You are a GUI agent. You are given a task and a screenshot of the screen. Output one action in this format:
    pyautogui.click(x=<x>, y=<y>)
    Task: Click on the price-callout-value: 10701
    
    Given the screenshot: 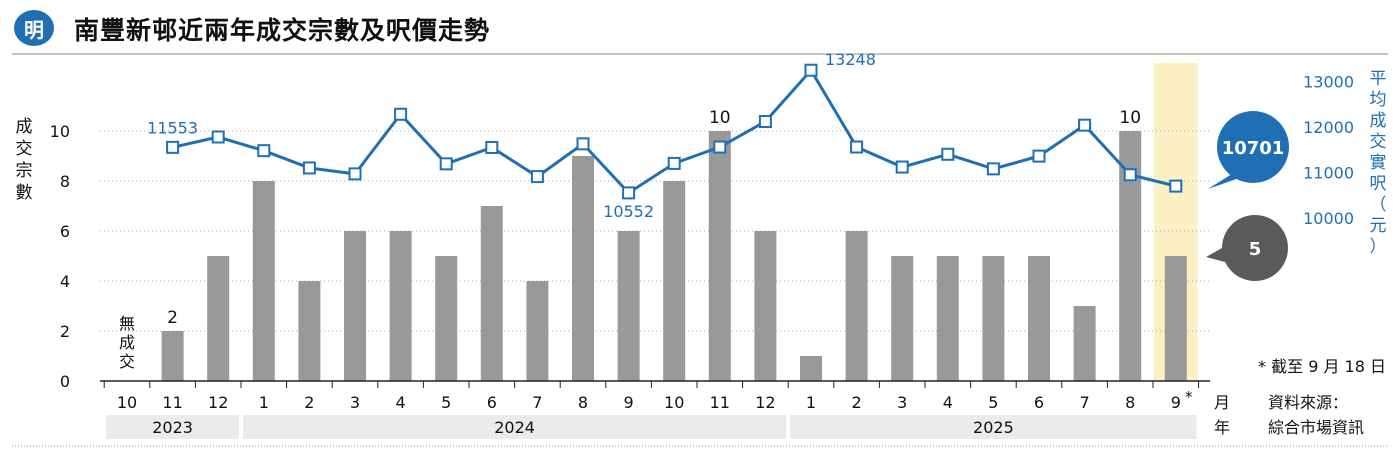 What is the action you would take?
    pyautogui.click(x=1253, y=148)
    